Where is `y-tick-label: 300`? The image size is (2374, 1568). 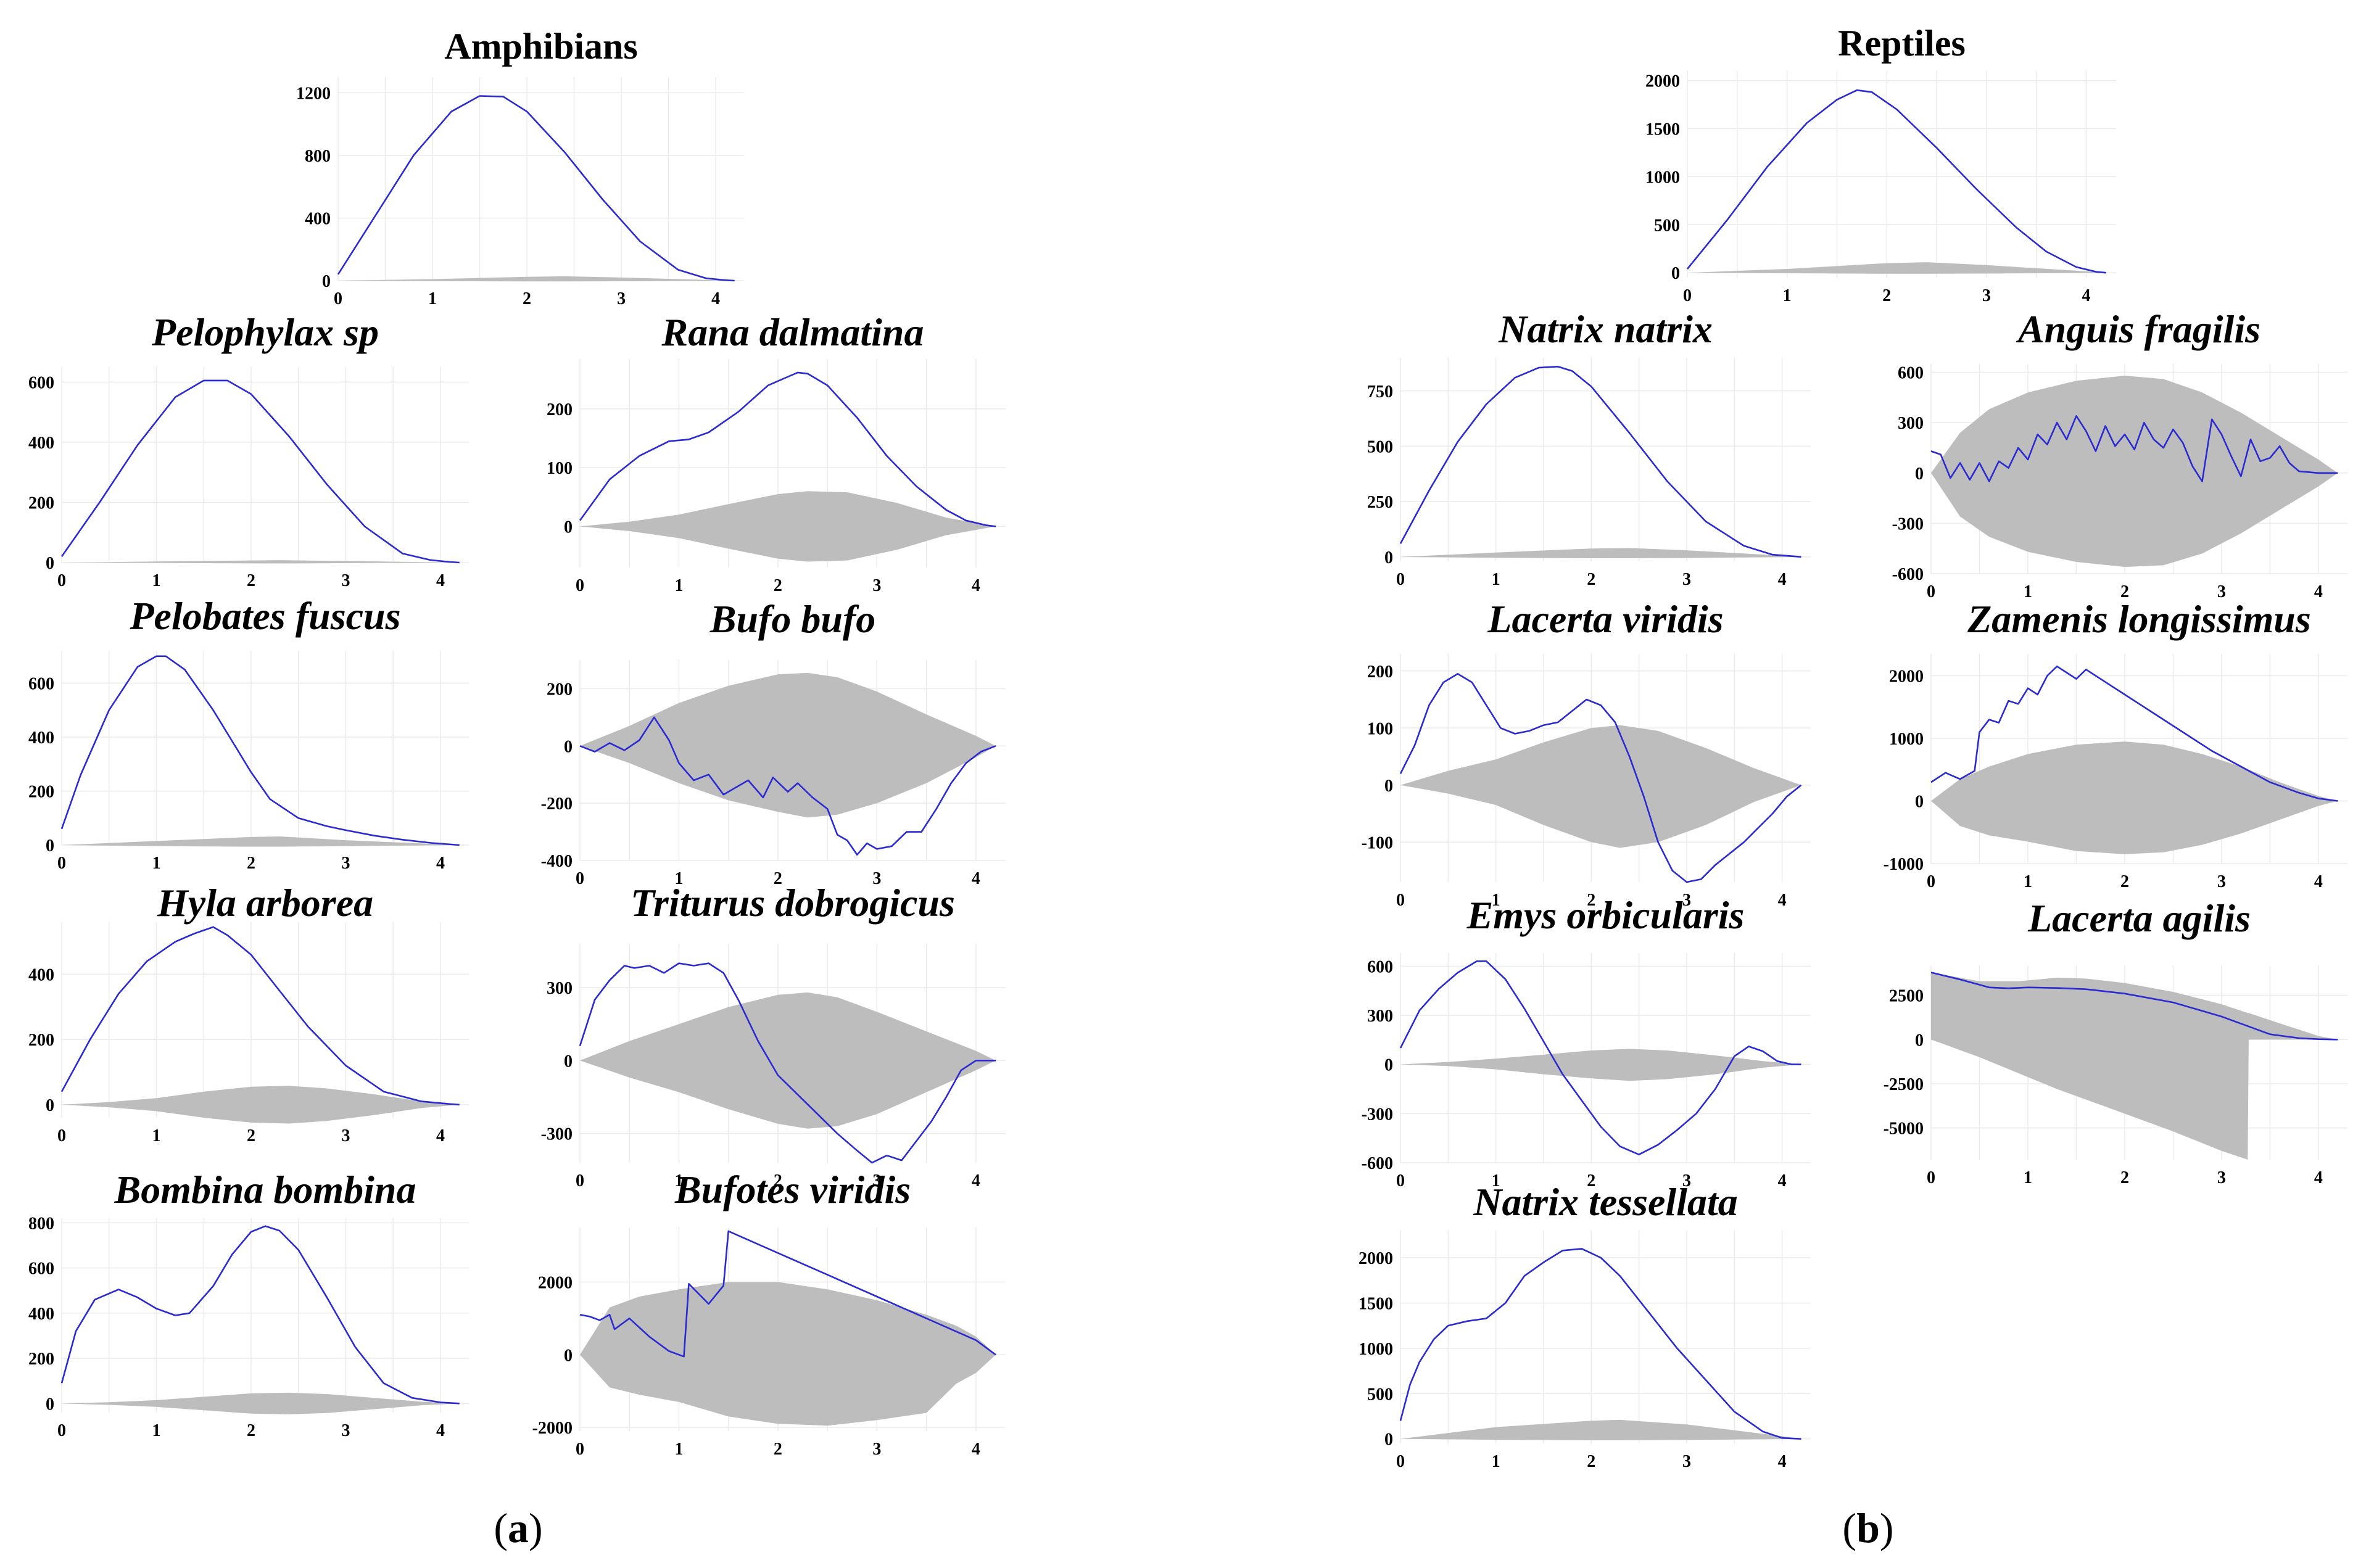 y-tick-label: 300 is located at coordinates (1380, 1016).